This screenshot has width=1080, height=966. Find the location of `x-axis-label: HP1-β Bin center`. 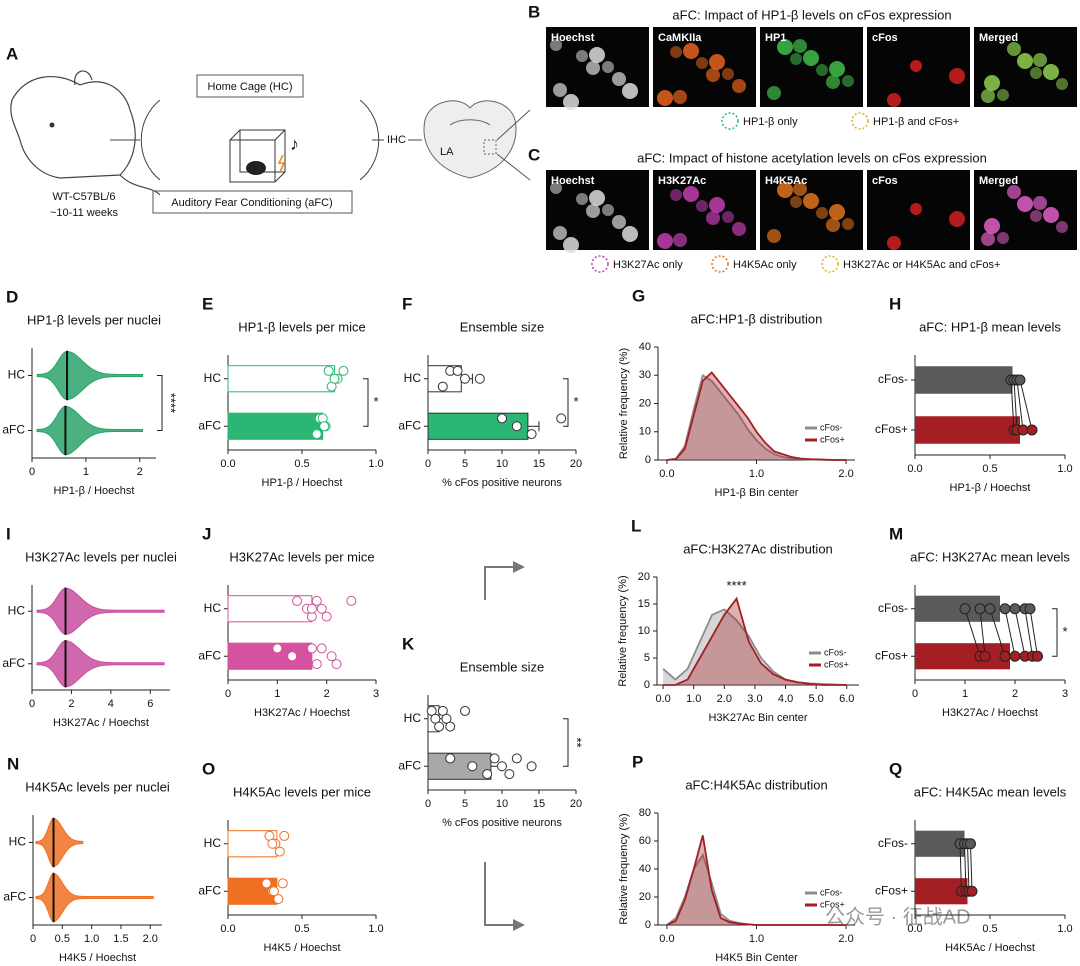

x-axis-label: HP1-β Bin center is located at coordinates (757, 493).